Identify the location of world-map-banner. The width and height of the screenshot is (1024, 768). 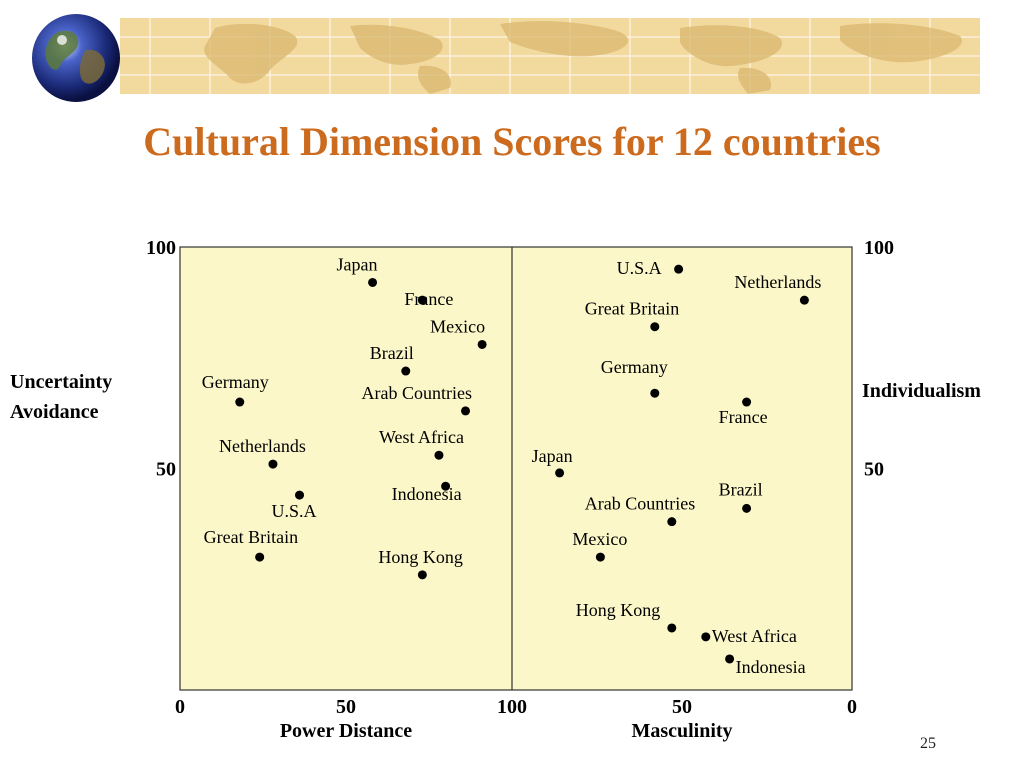
(550, 56).